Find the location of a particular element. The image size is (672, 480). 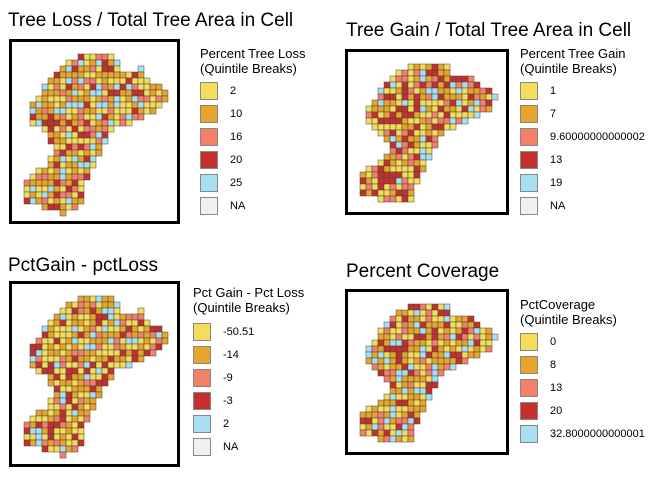

legend-label: 20 is located at coordinates (556, 411).